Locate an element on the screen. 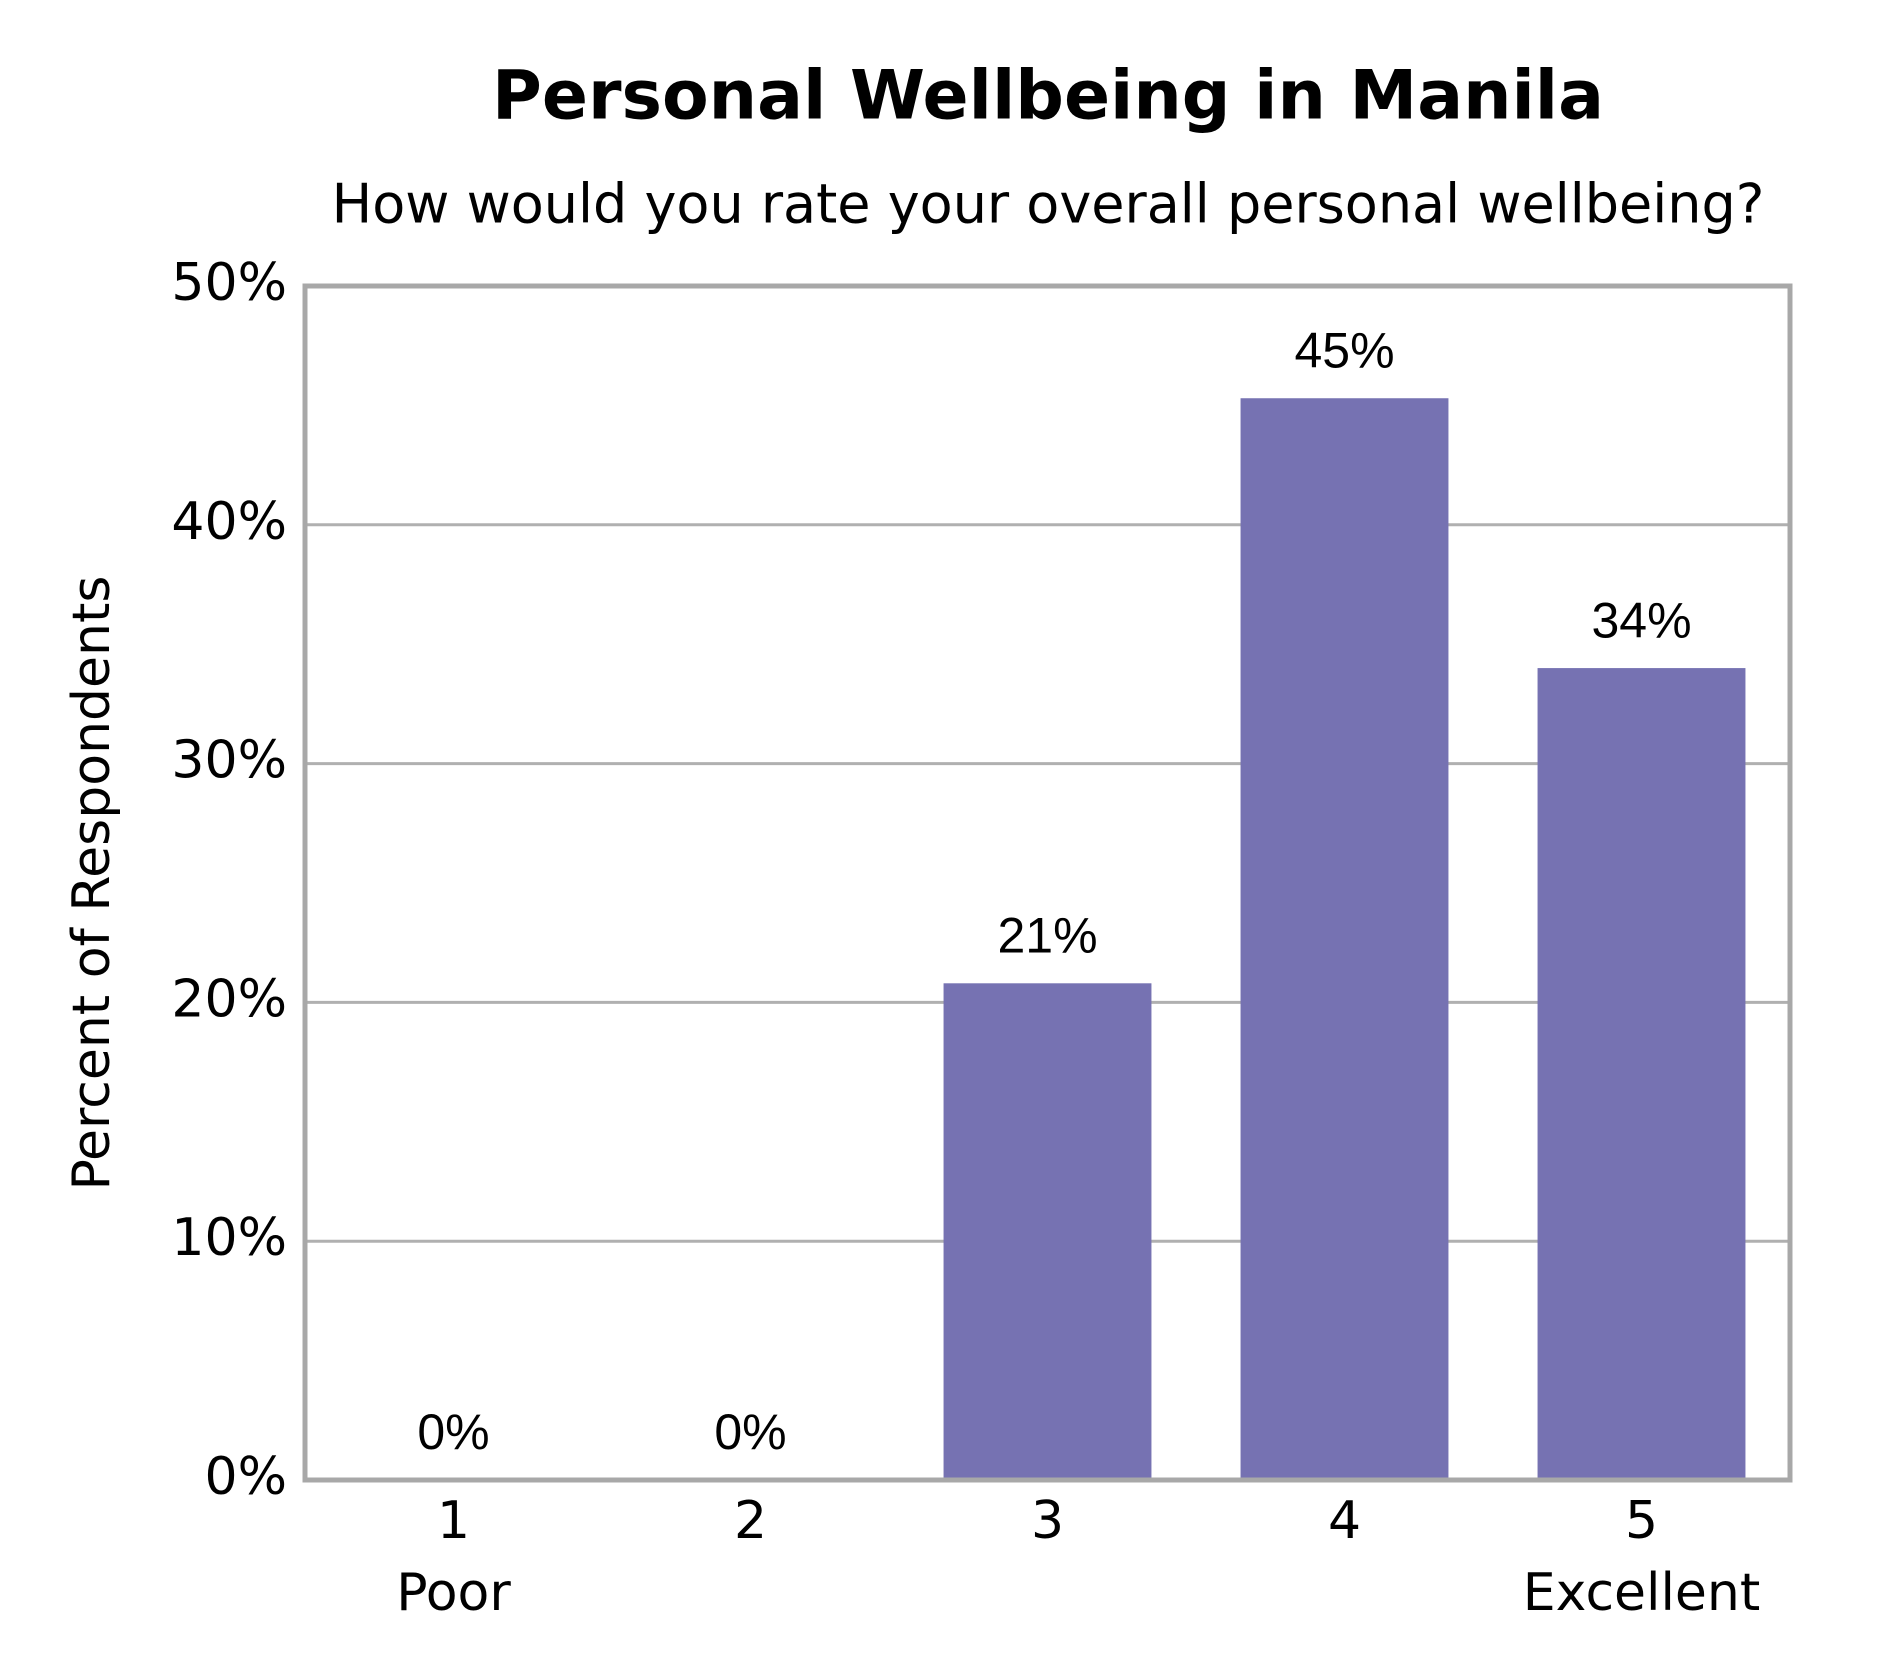 The width and height of the screenshot is (1890, 1680). y-axis-label: Percent of Respondents is located at coordinates (92, 883).